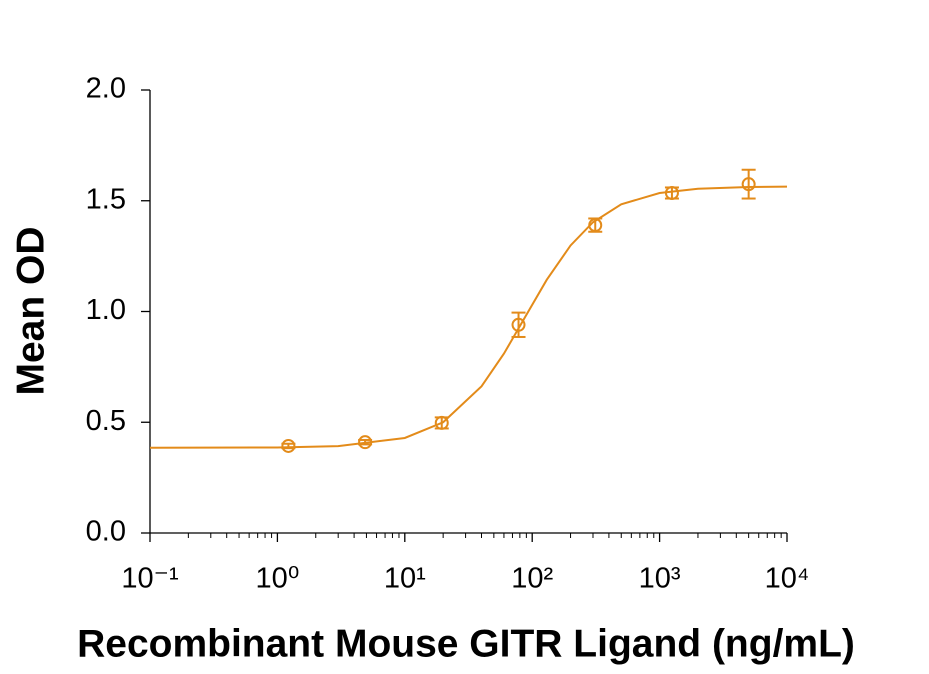 Image resolution: width=929 pixels, height=674 pixels. I want to click on y-tick-label: 1.0, so click(106, 310).